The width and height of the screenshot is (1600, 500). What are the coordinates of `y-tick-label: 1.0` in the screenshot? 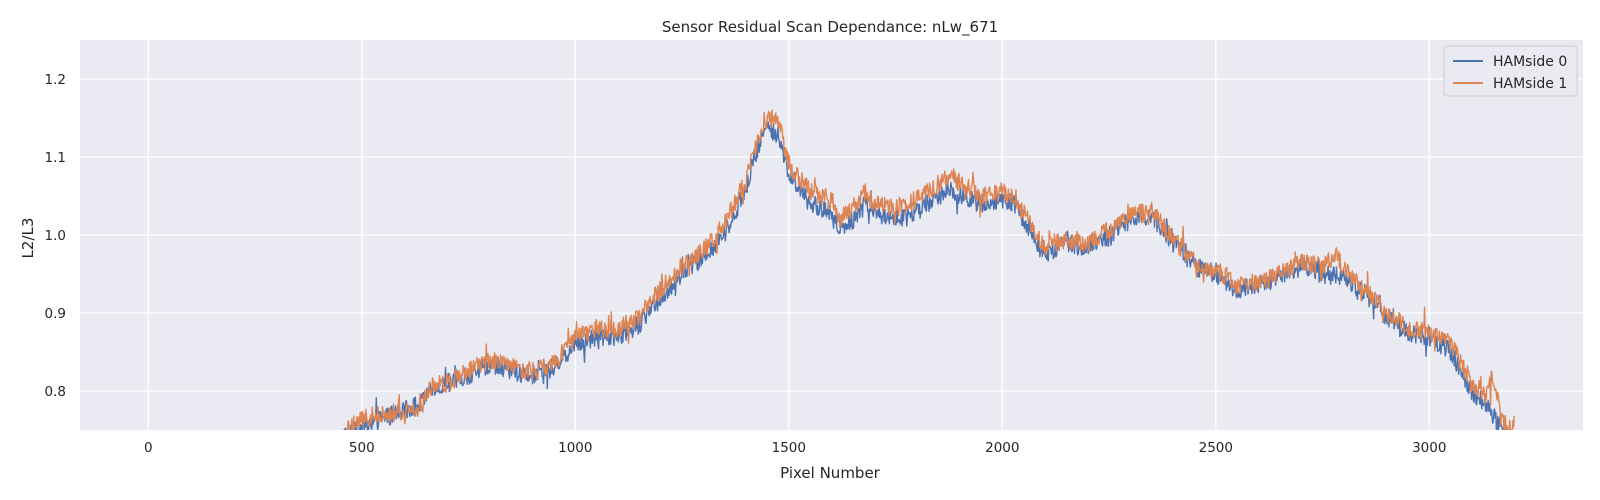 It's located at (55, 236).